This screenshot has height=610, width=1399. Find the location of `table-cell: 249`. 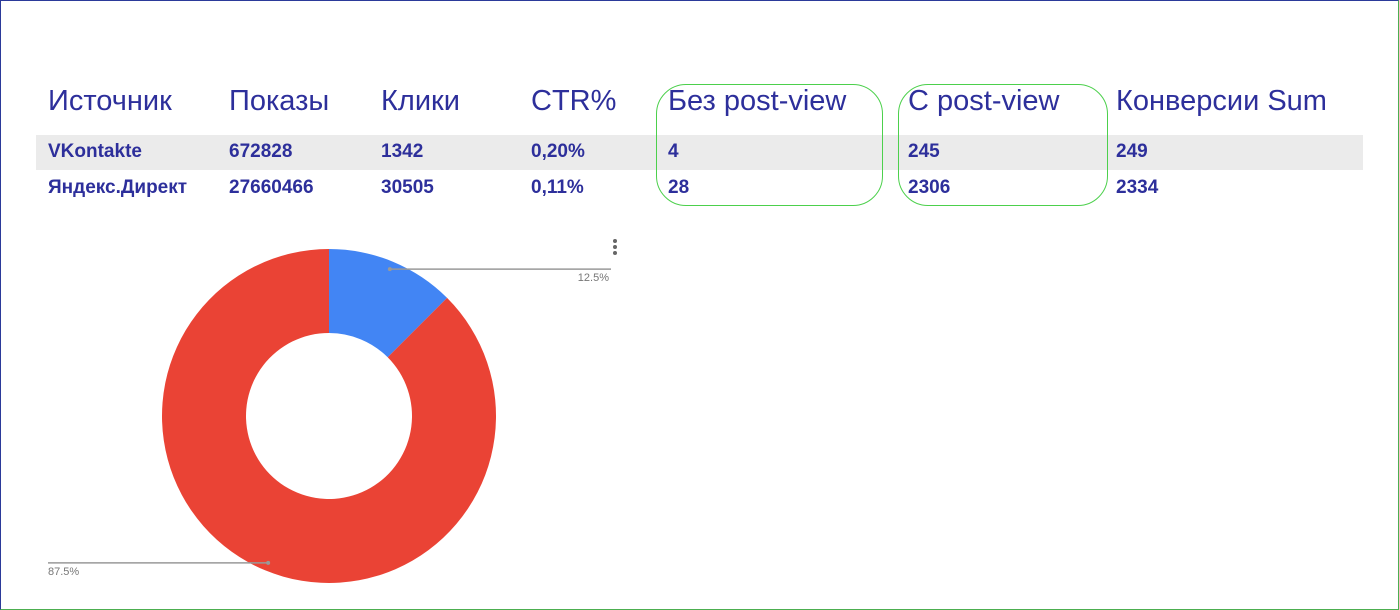

table-cell: 249 is located at coordinates (1132, 151).